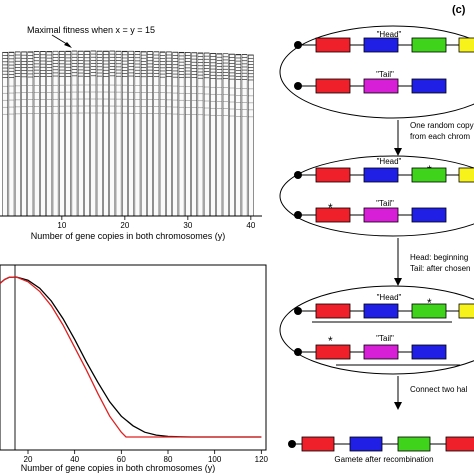 The image size is (474, 474). I want to click on step1-line2: from each chrom, so click(440, 136).